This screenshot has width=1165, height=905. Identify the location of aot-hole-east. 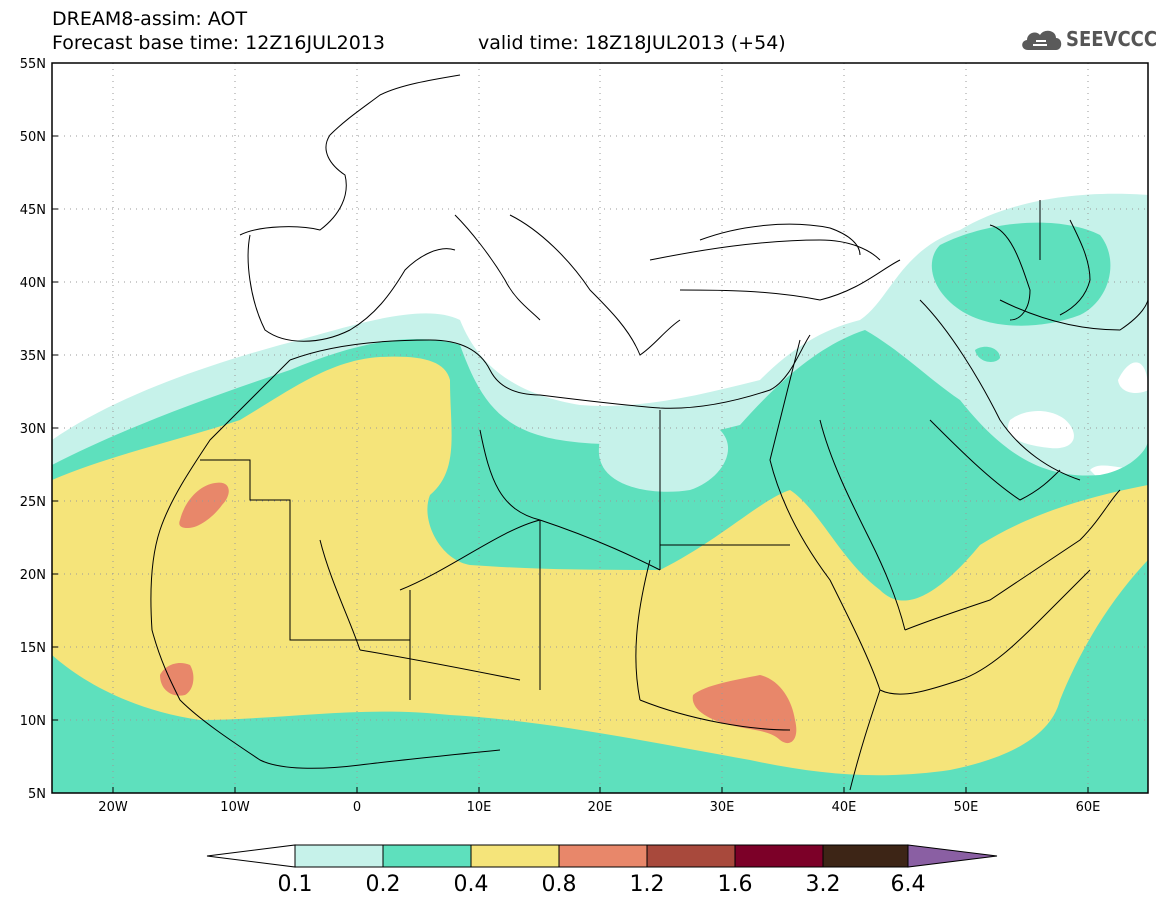
(1133, 377).